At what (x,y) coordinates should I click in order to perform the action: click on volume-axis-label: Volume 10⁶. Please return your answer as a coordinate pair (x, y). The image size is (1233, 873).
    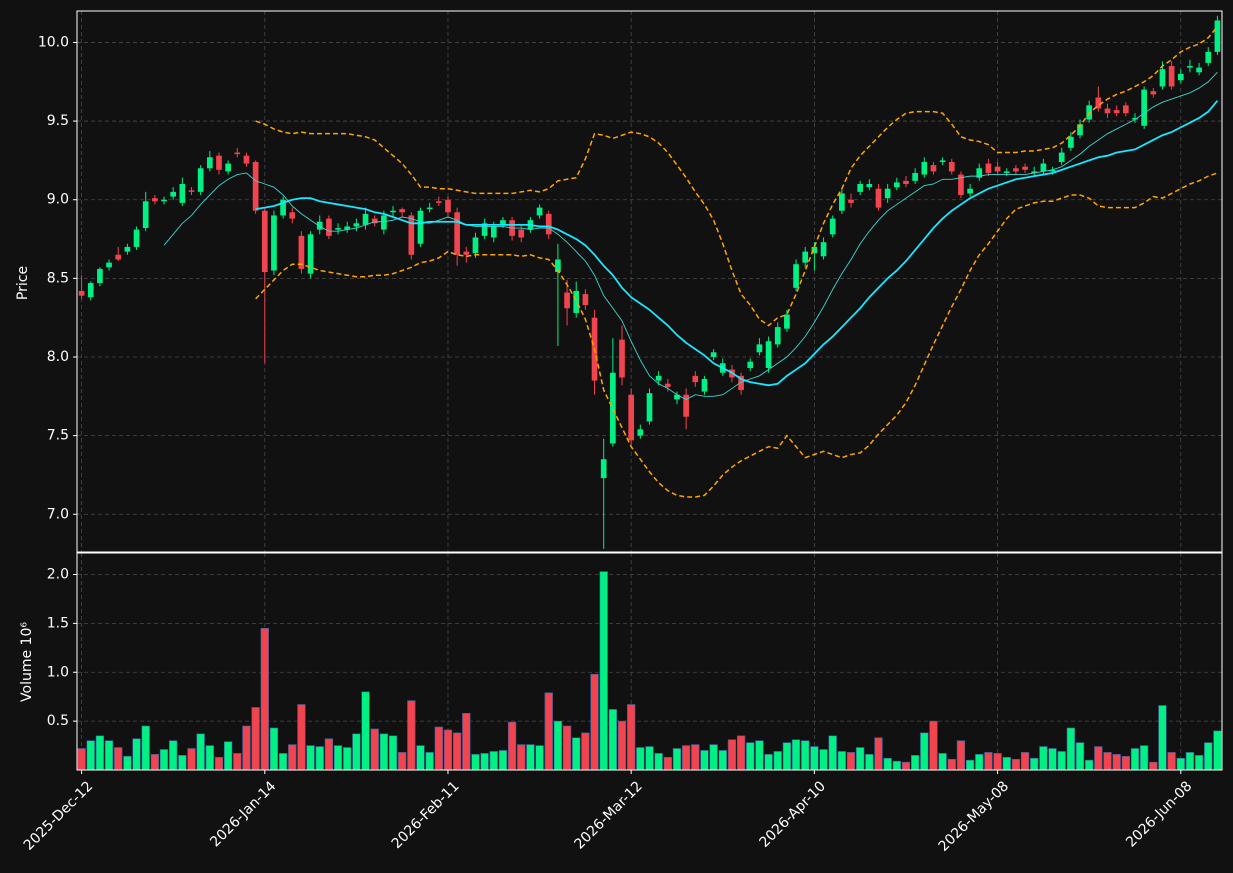
    Looking at the image, I should click on (27, 662).